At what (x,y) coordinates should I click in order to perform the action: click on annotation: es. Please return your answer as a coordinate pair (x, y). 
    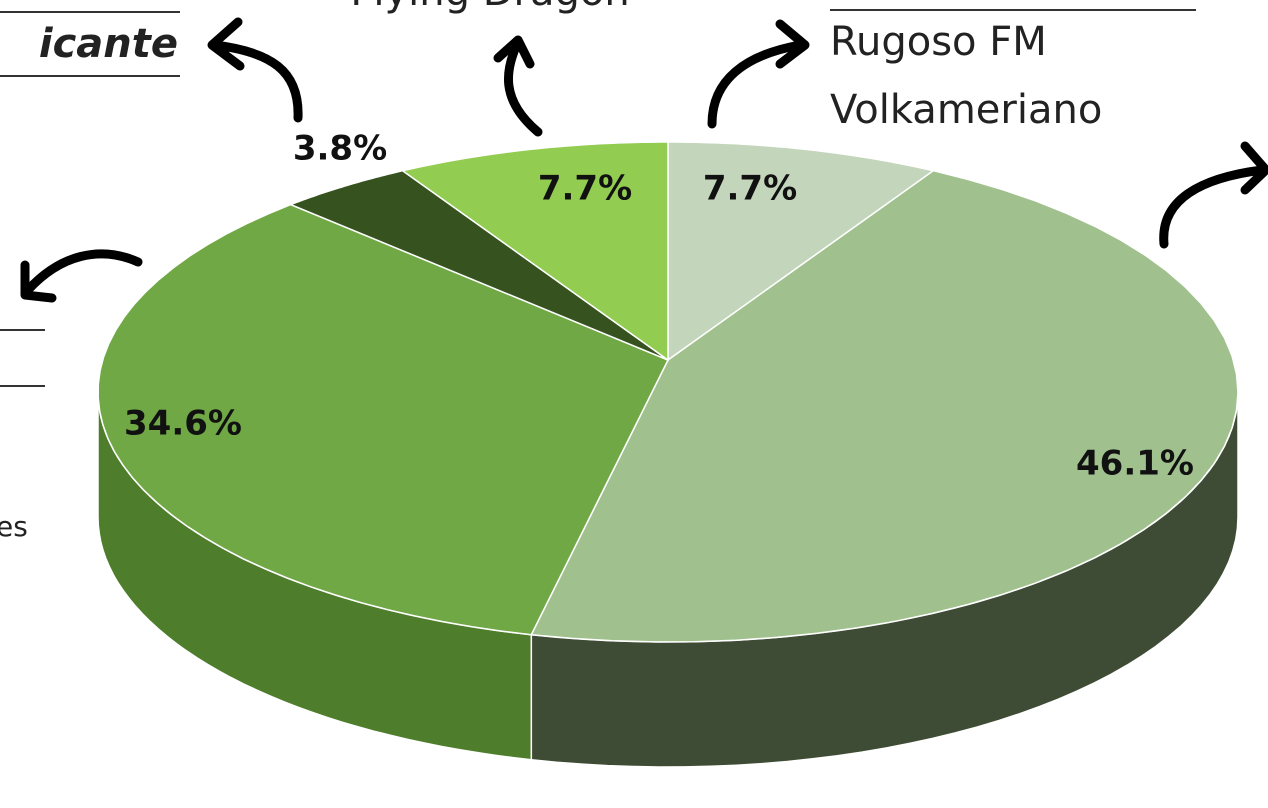
    Looking at the image, I should click on (14, 526).